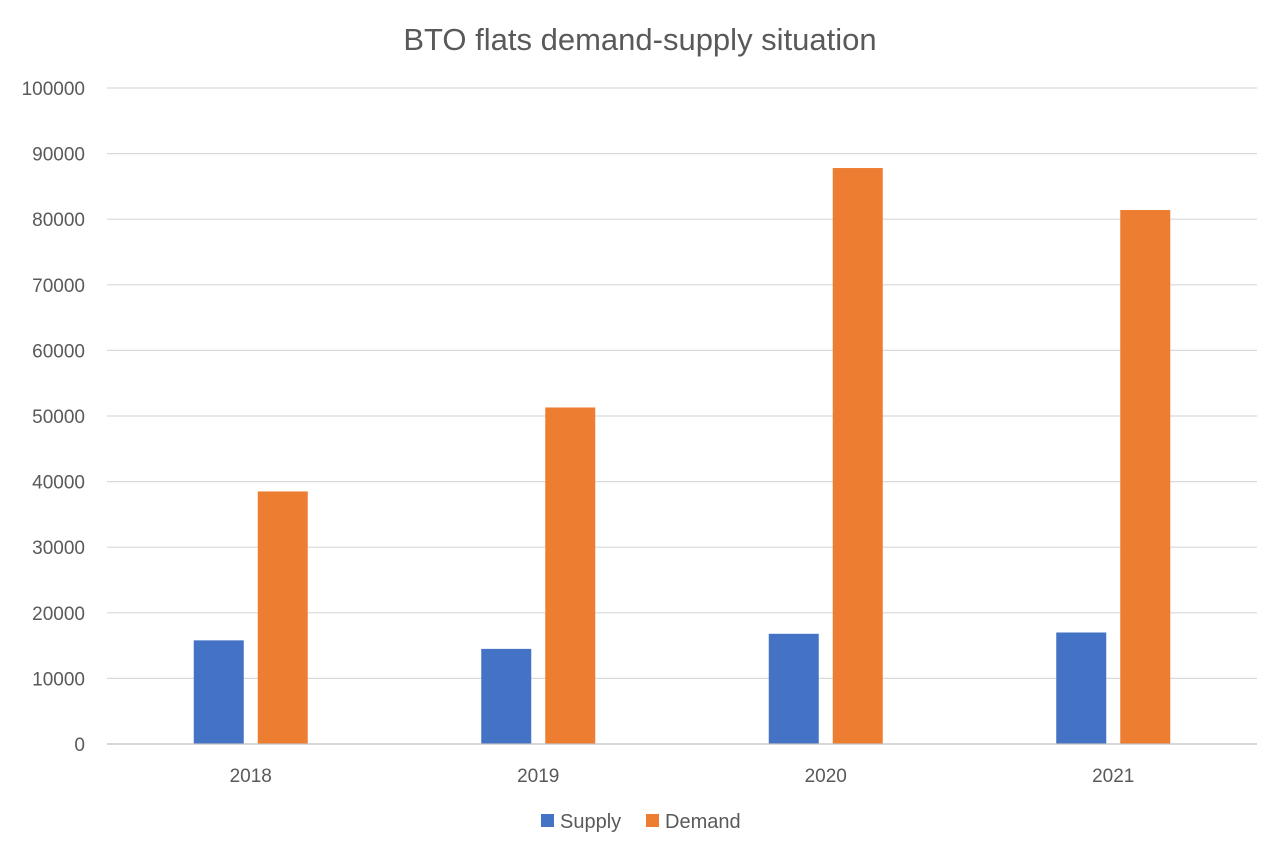 This screenshot has width=1280, height=861. I want to click on y-tick-label: 10000, so click(58, 679).